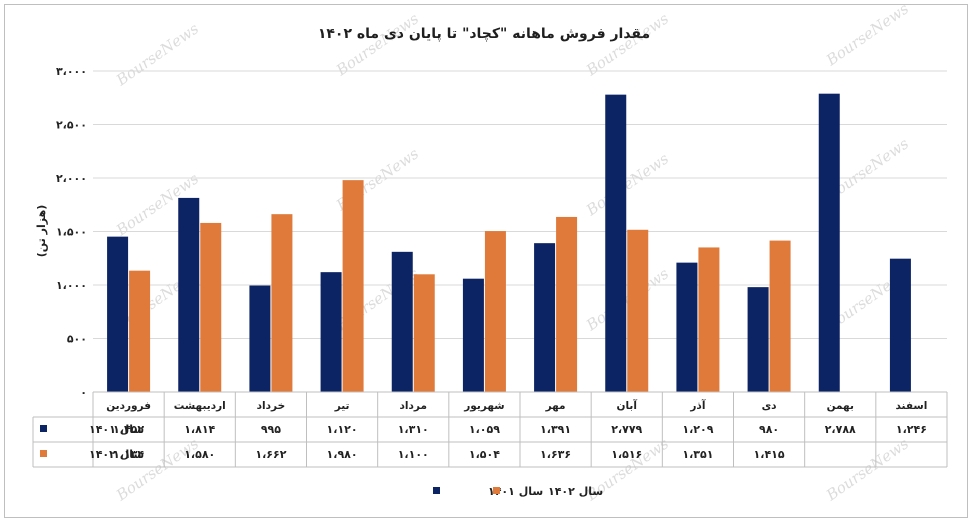 The height and width of the screenshot is (522, 972). What do you see at coordinates (555, 429) in the screenshot?
I see `data-label: ۱،۳۹۱` at bounding box center [555, 429].